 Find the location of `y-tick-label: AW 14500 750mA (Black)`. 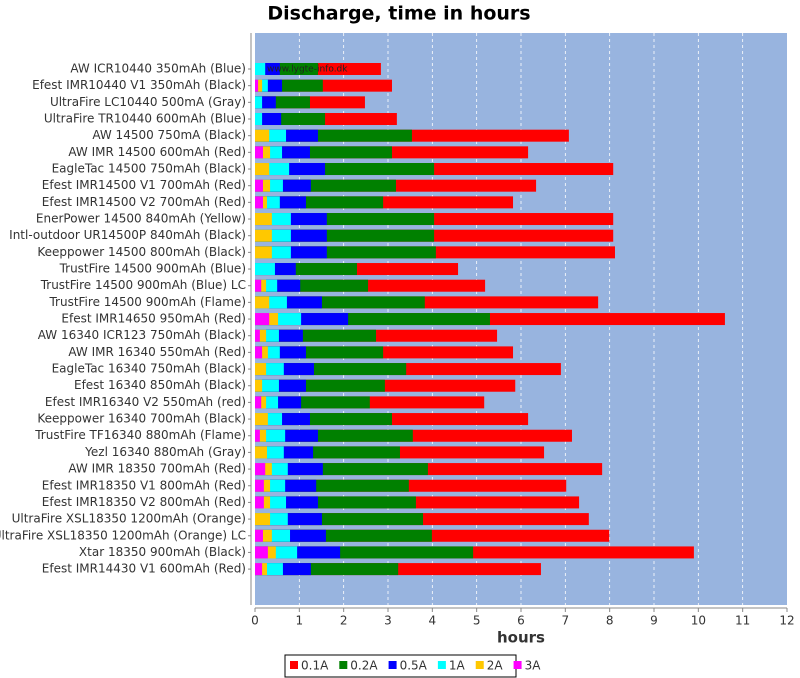

y-tick-label: AW 14500 750mA (Black) is located at coordinates (169, 135).